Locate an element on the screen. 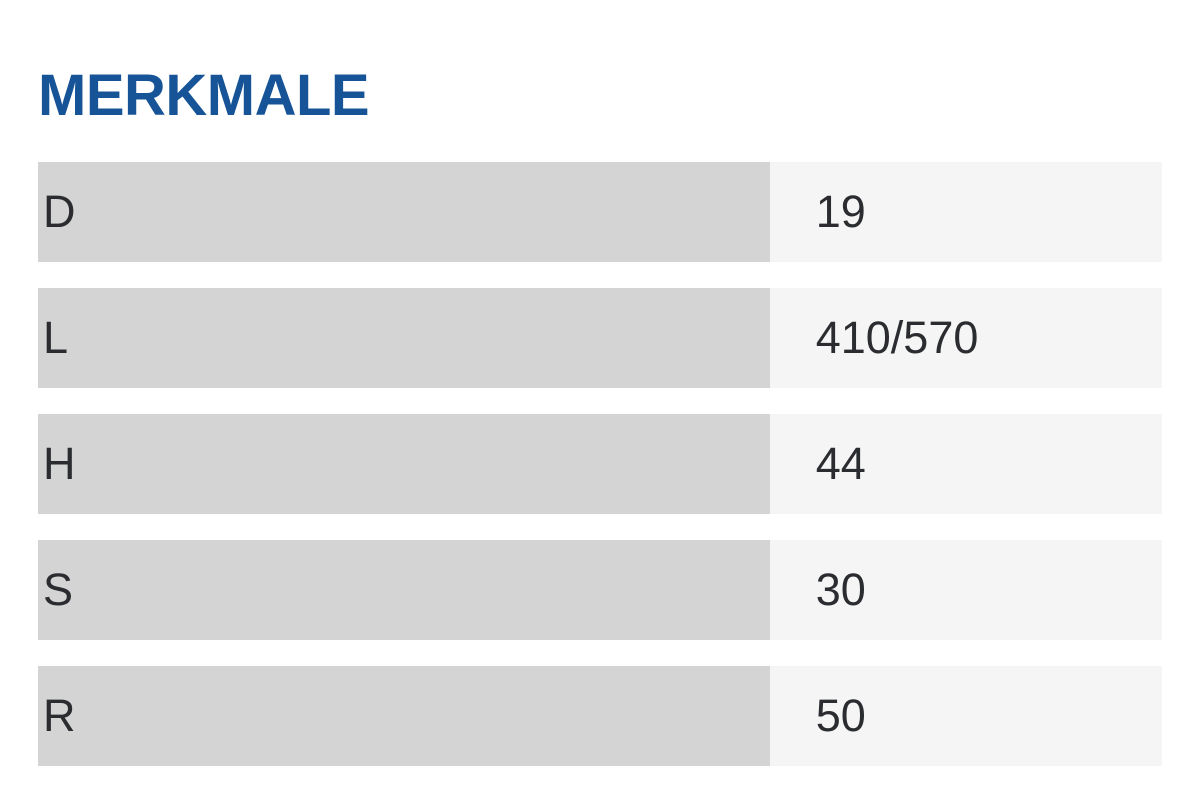  row-label-cell: L is located at coordinates (404, 338).